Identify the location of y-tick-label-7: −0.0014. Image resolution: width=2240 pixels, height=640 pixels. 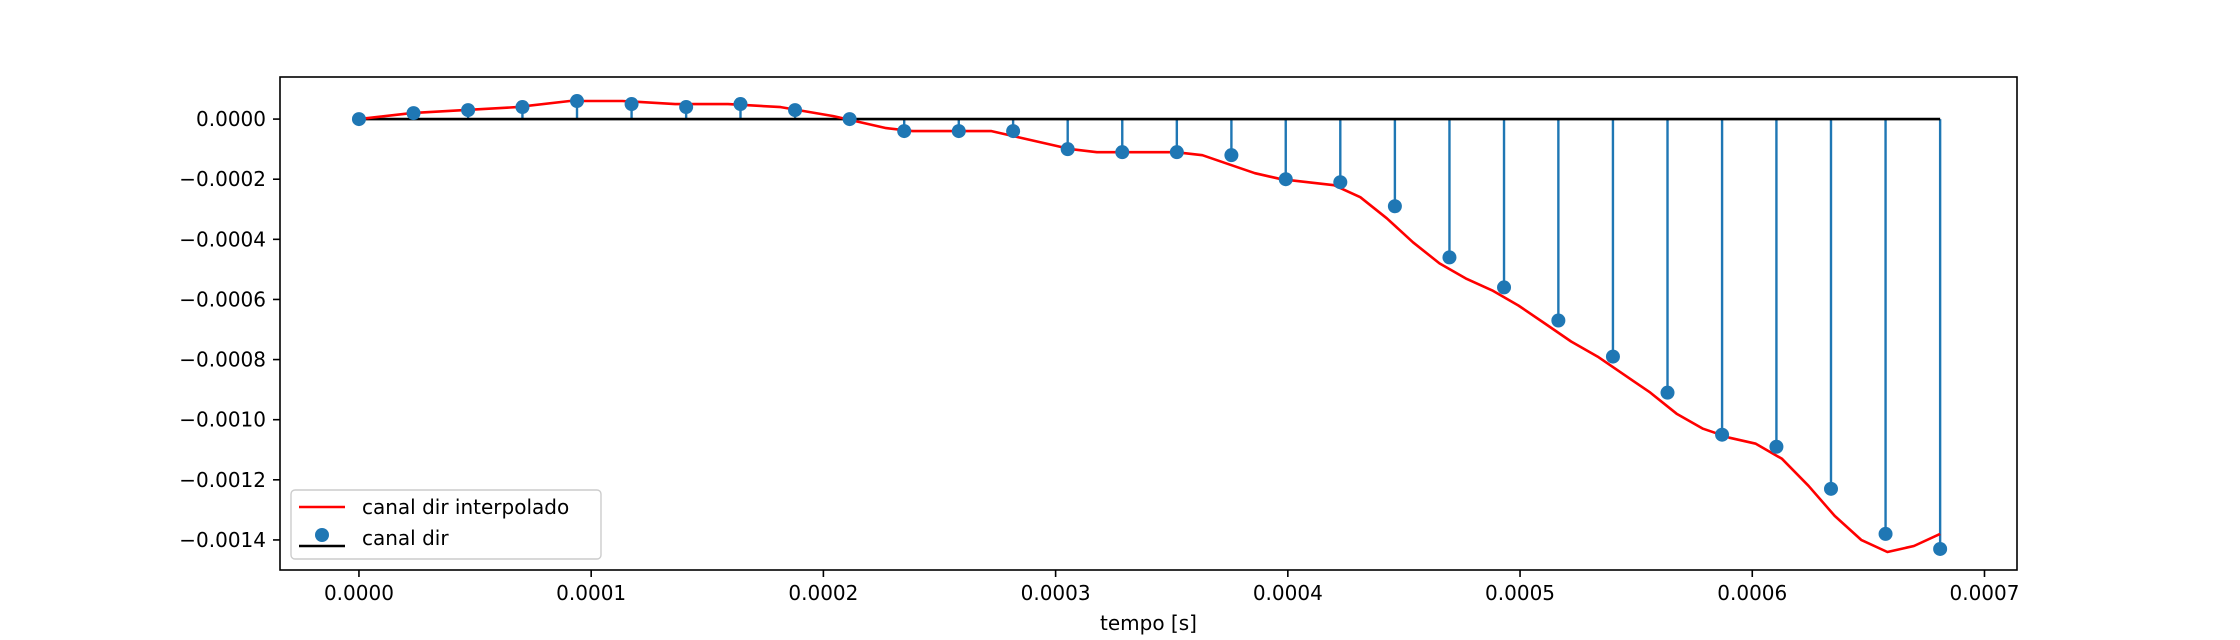
(222, 540).